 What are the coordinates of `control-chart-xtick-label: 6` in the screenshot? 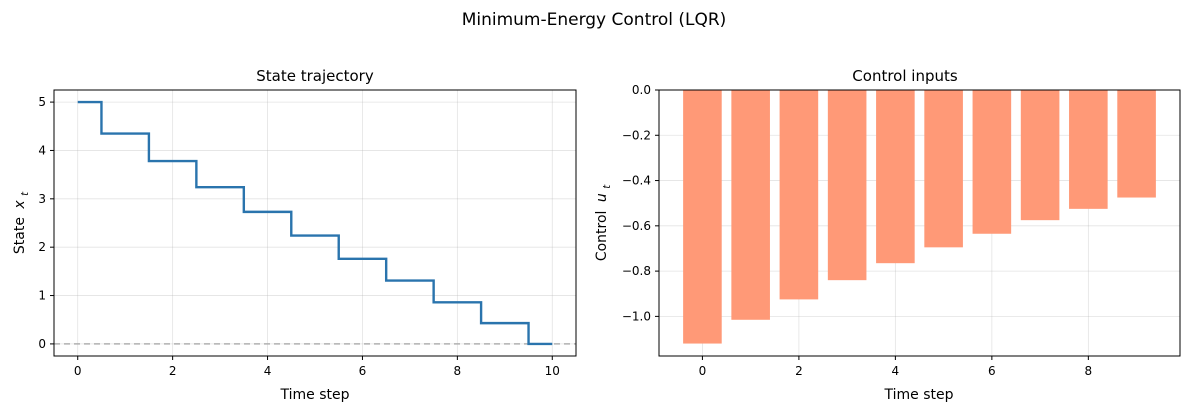 It's located at (992, 371).